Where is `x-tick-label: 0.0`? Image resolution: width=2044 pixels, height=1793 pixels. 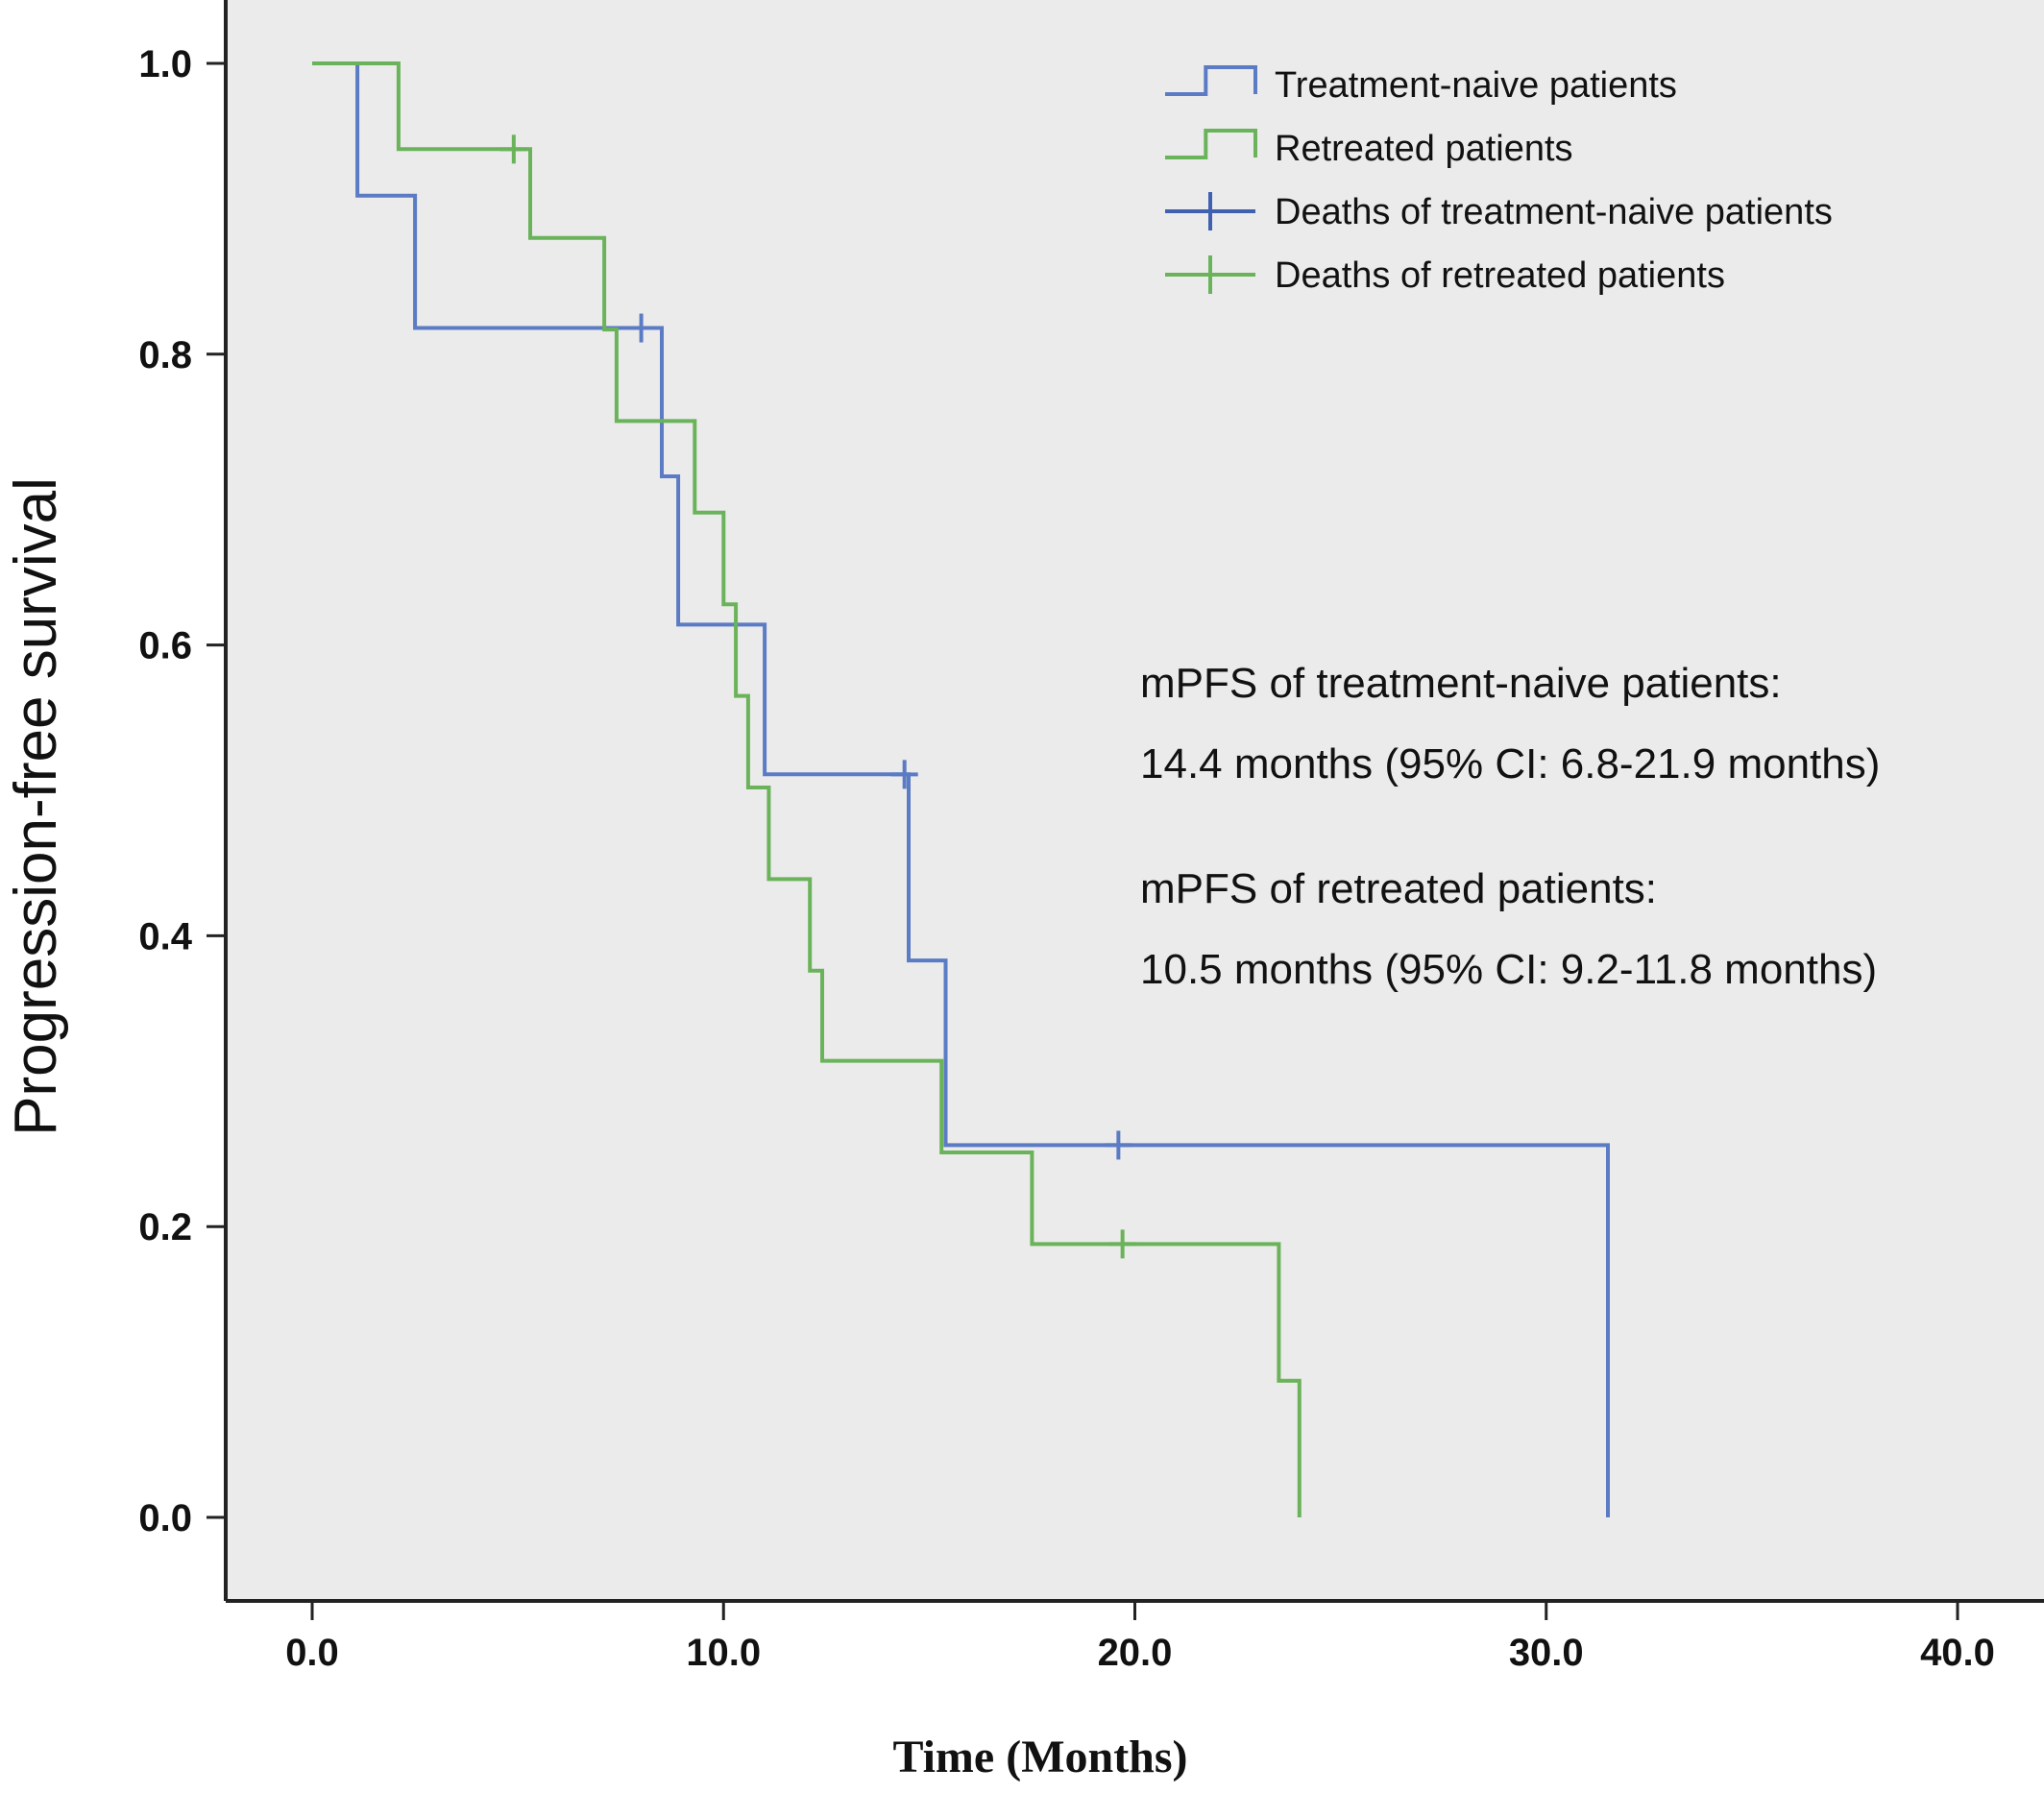 x-tick-label: 0.0 is located at coordinates (312, 1653).